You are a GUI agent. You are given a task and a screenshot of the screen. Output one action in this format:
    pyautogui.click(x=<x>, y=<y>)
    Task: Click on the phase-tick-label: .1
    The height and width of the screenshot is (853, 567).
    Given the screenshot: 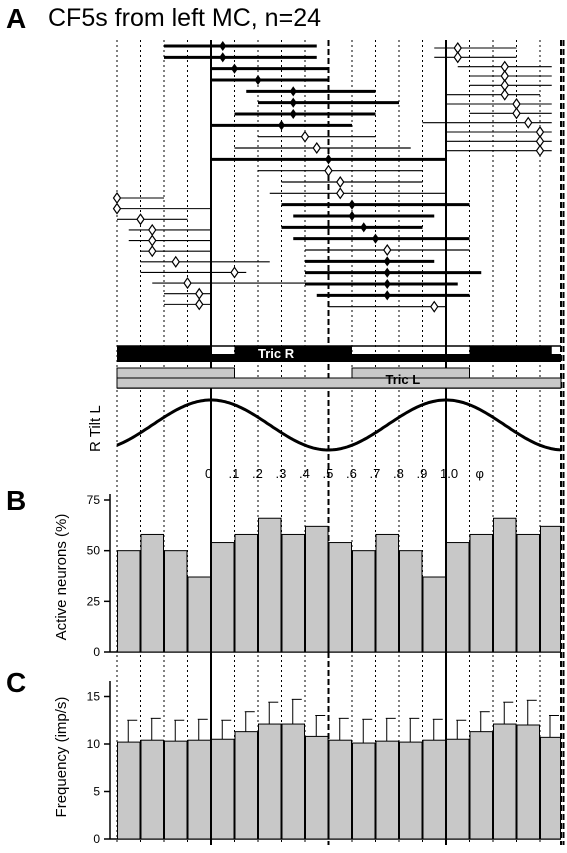 What is the action you would take?
    pyautogui.click(x=234, y=473)
    